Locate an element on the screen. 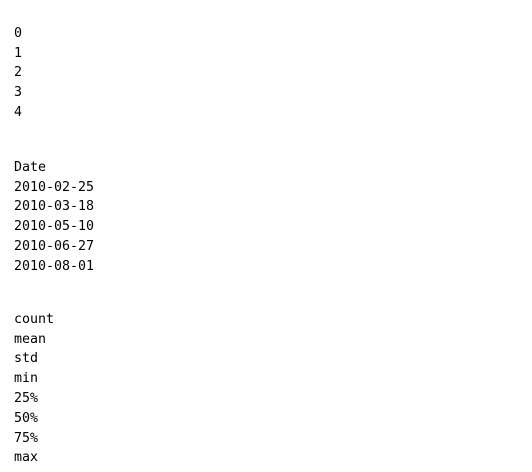  row-index: 1 is located at coordinates (18, 53).